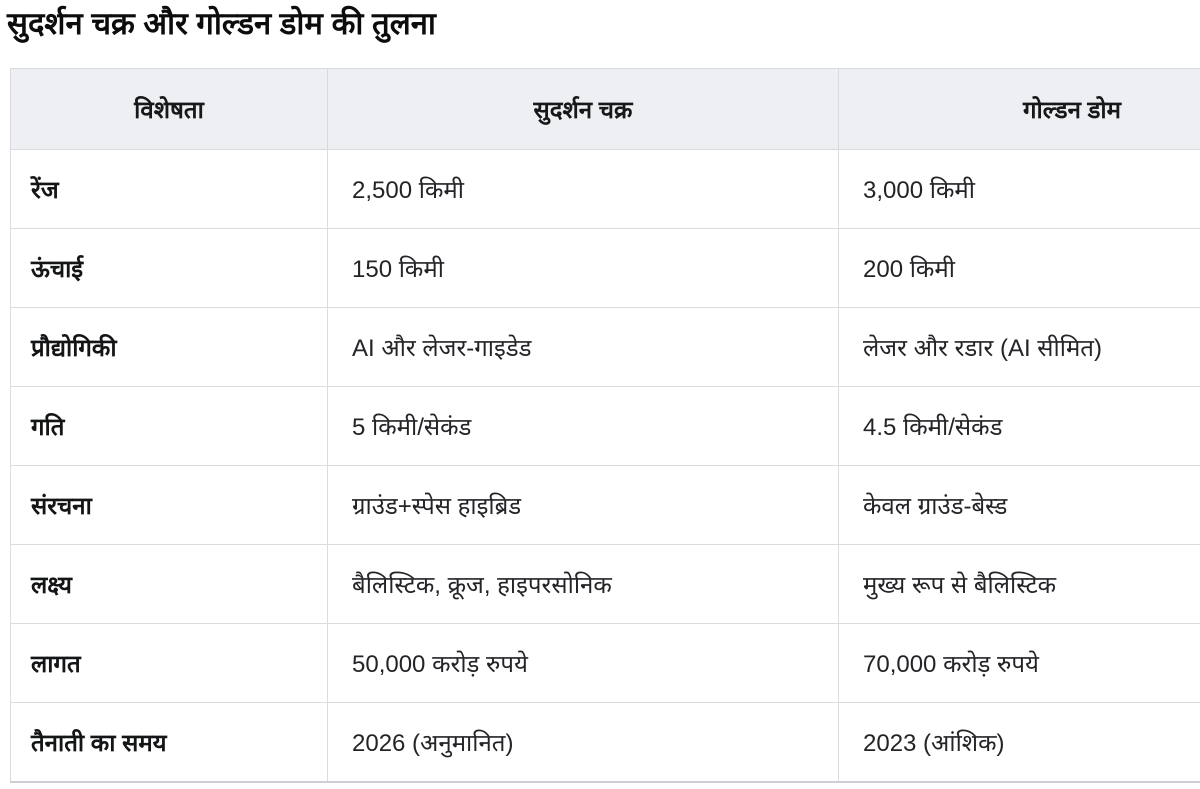 The height and width of the screenshot is (789, 1200). Describe the element at coordinates (169, 505) in the screenshot. I see `feature-cell: संरचना` at that location.